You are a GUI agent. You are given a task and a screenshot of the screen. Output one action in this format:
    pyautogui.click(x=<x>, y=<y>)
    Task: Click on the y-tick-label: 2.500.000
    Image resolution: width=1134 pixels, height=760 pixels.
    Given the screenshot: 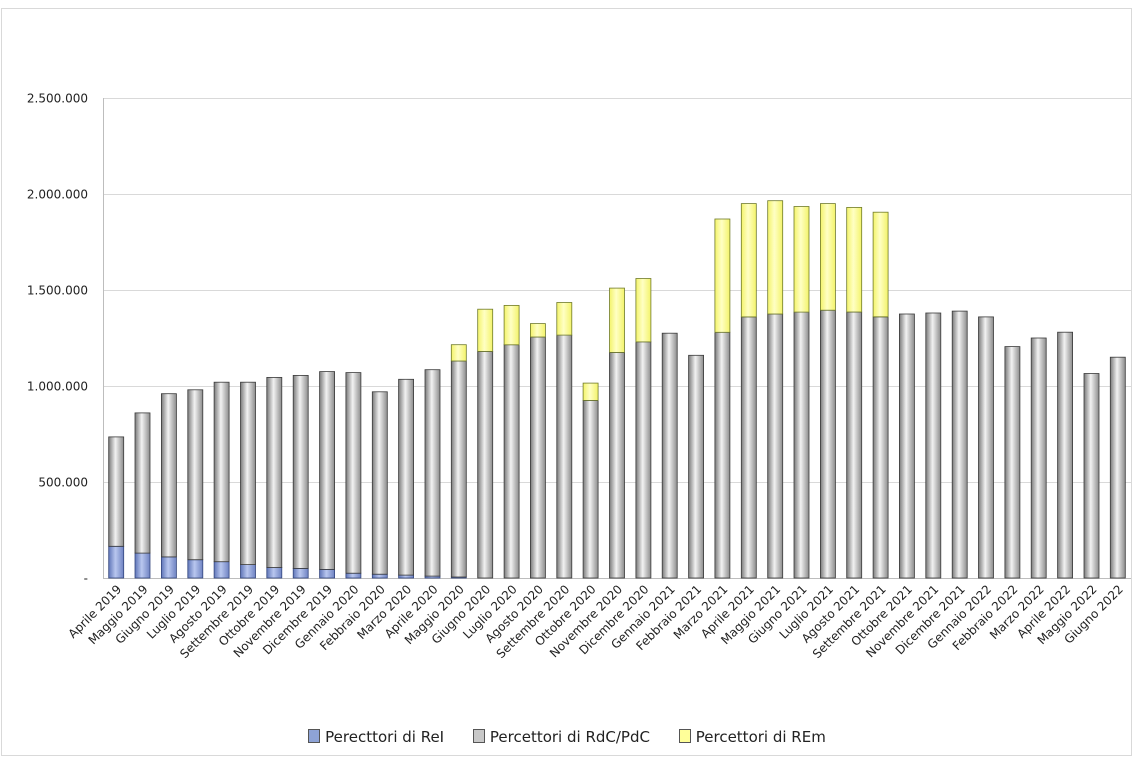 What is the action you would take?
    pyautogui.click(x=57, y=99)
    